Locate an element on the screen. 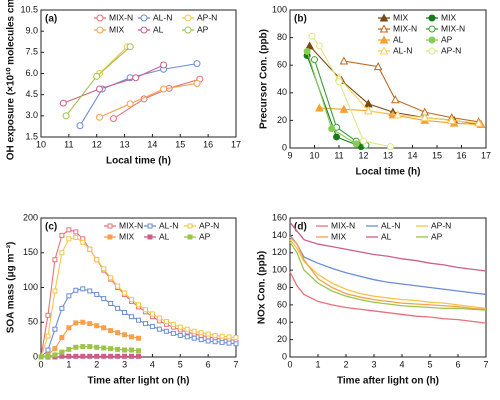 This screenshot has width=500, height=400. x-tick-label: 0 is located at coordinates (289, 364).